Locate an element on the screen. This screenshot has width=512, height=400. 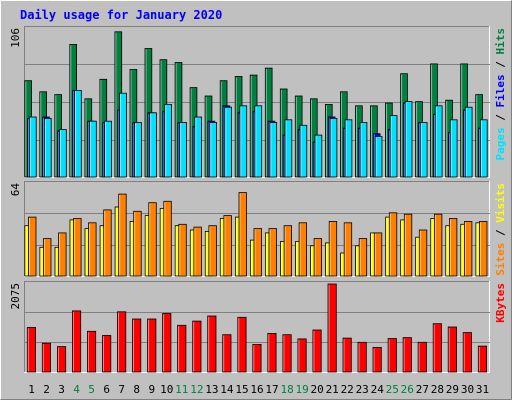
x-tick-label: 6 is located at coordinates (106, 389).